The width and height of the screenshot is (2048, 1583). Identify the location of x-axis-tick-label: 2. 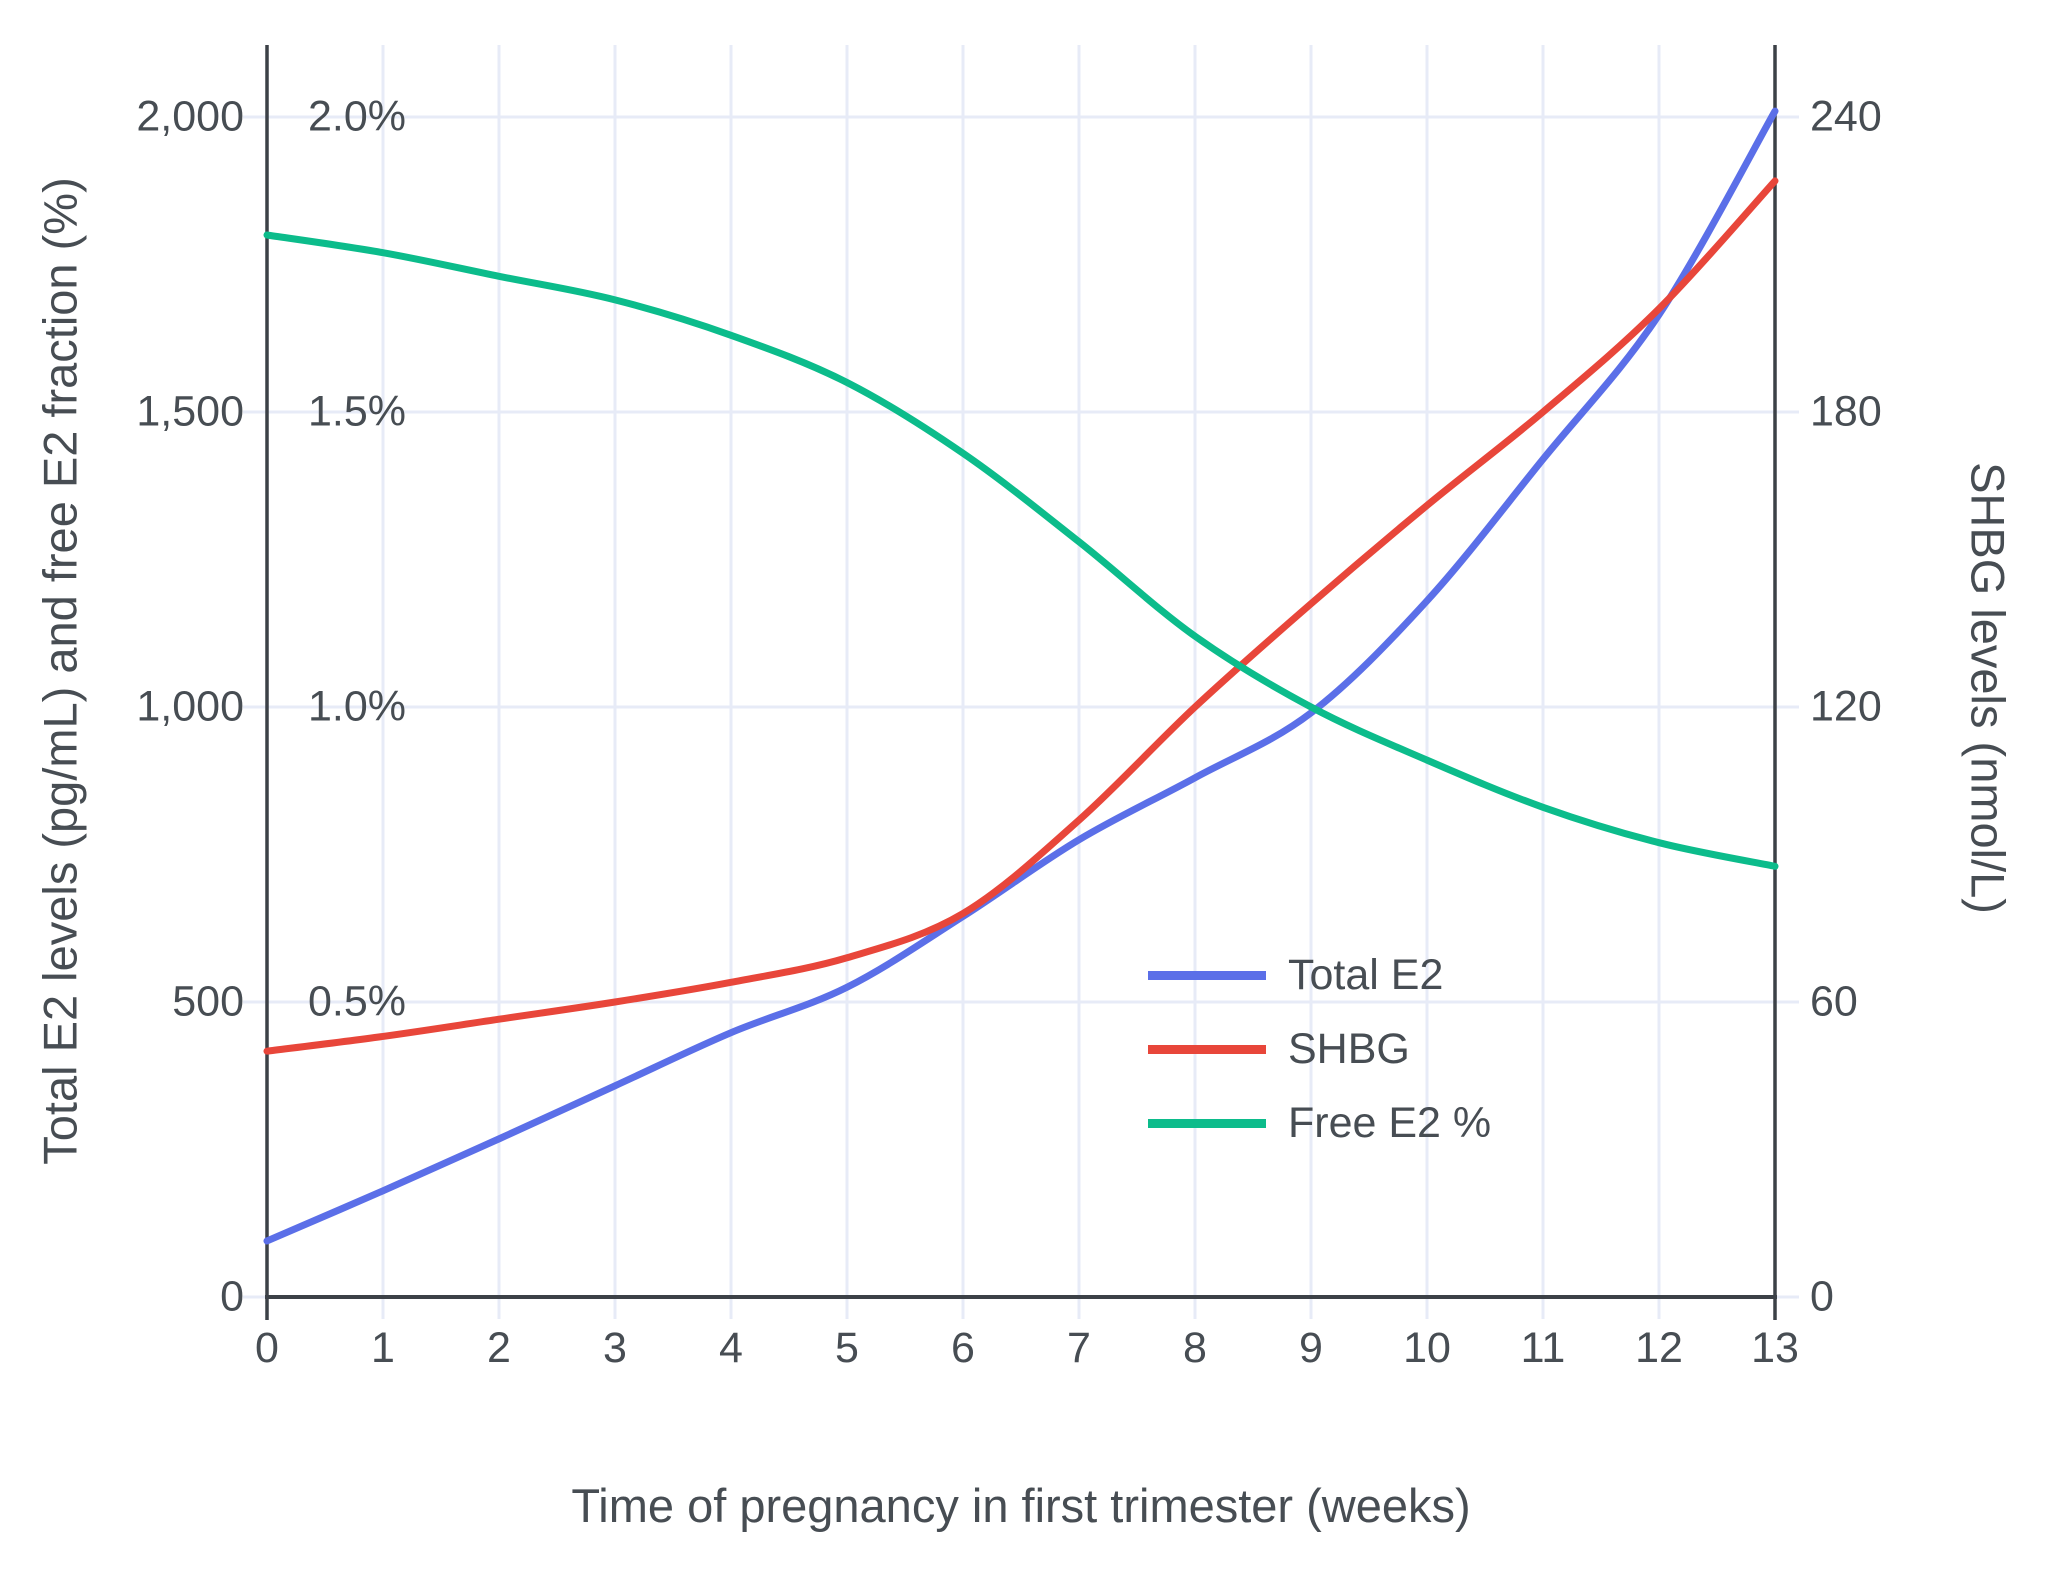
(499, 1348).